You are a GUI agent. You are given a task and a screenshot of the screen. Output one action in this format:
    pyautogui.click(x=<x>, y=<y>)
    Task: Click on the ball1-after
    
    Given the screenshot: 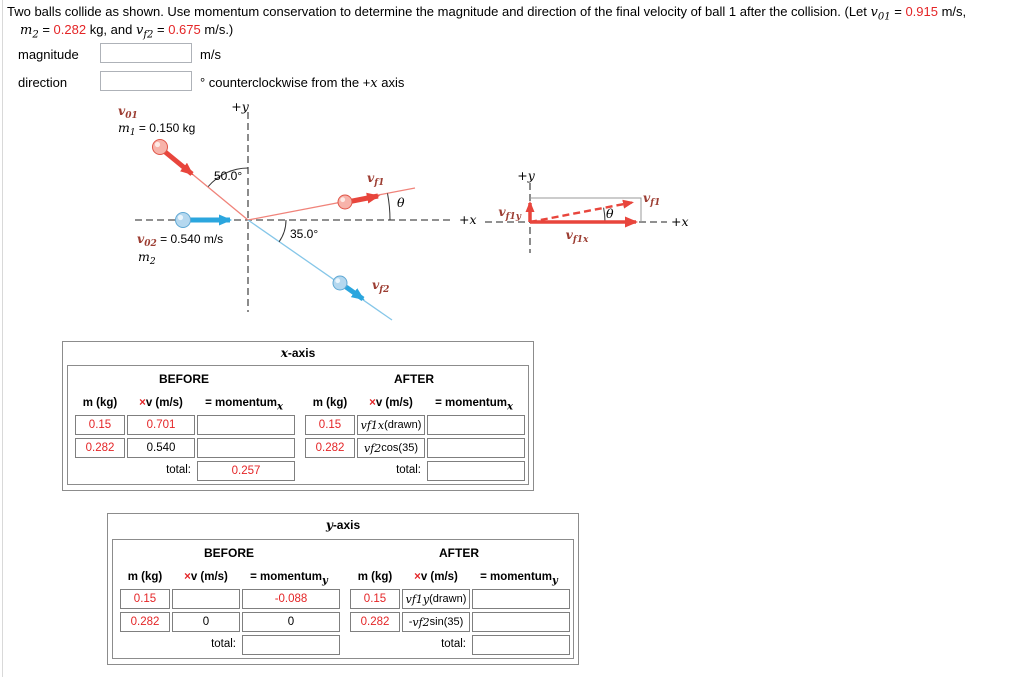 What is the action you would take?
    pyautogui.click(x=345, y=202)
    